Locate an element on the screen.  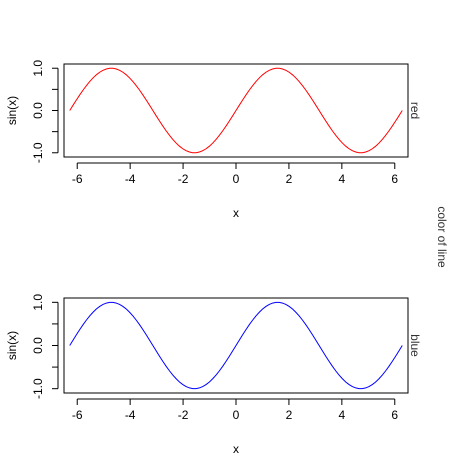
series-line-blue is located at coordinates (236, 345).